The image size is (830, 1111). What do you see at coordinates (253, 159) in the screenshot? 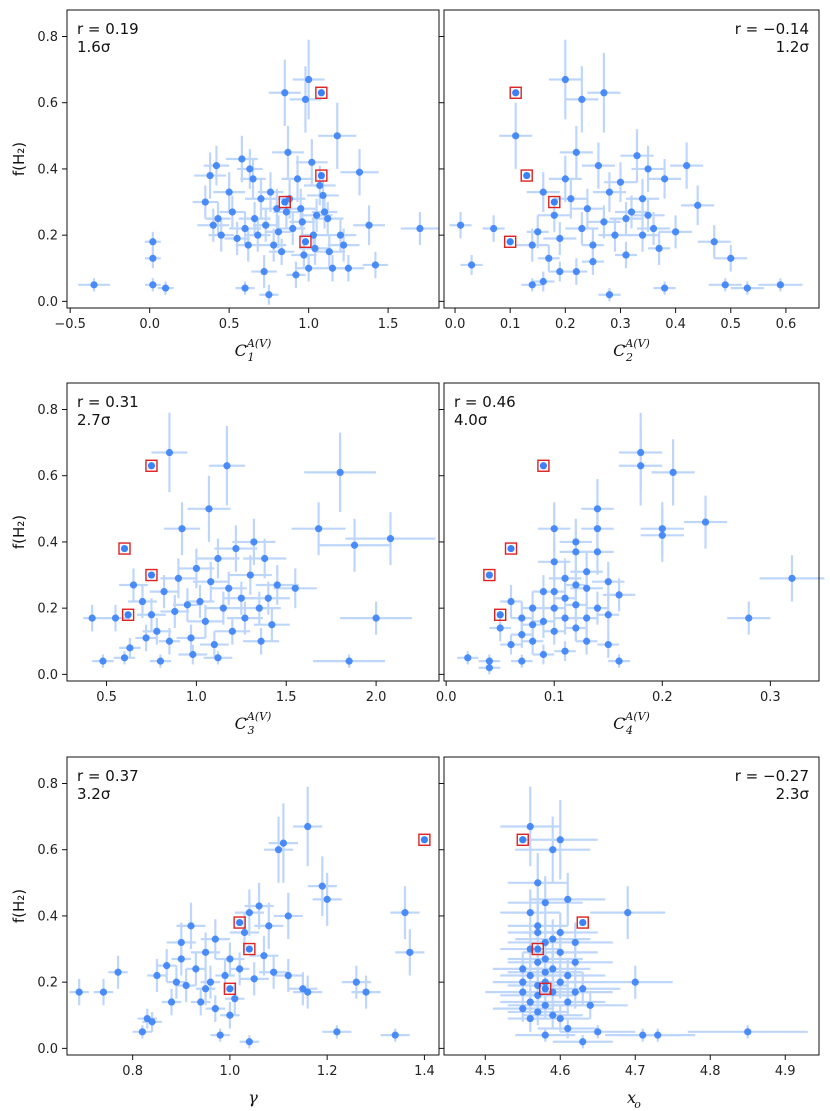
I see `axes-frame` at bounding box center [253, 159].